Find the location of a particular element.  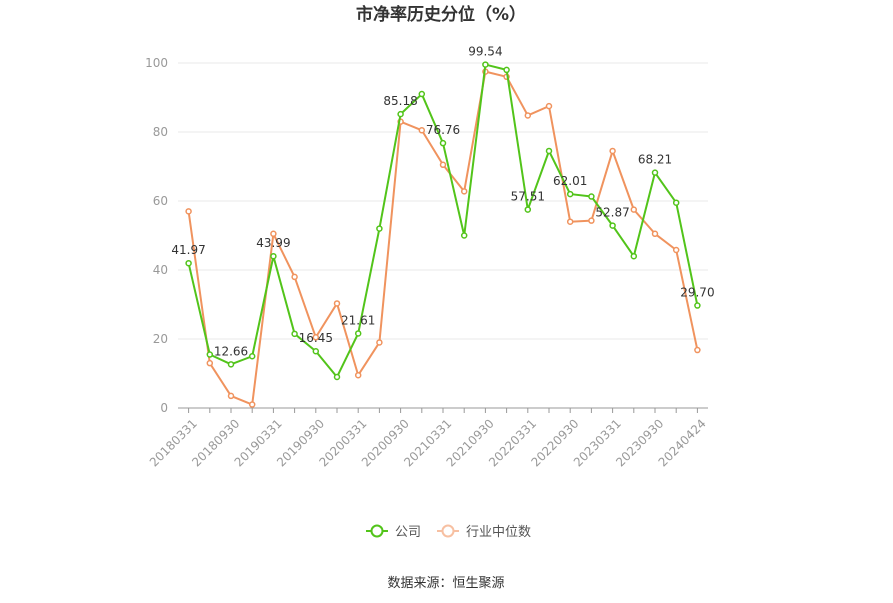

y-tick-label: 0 is located at coordinates (164, 408).